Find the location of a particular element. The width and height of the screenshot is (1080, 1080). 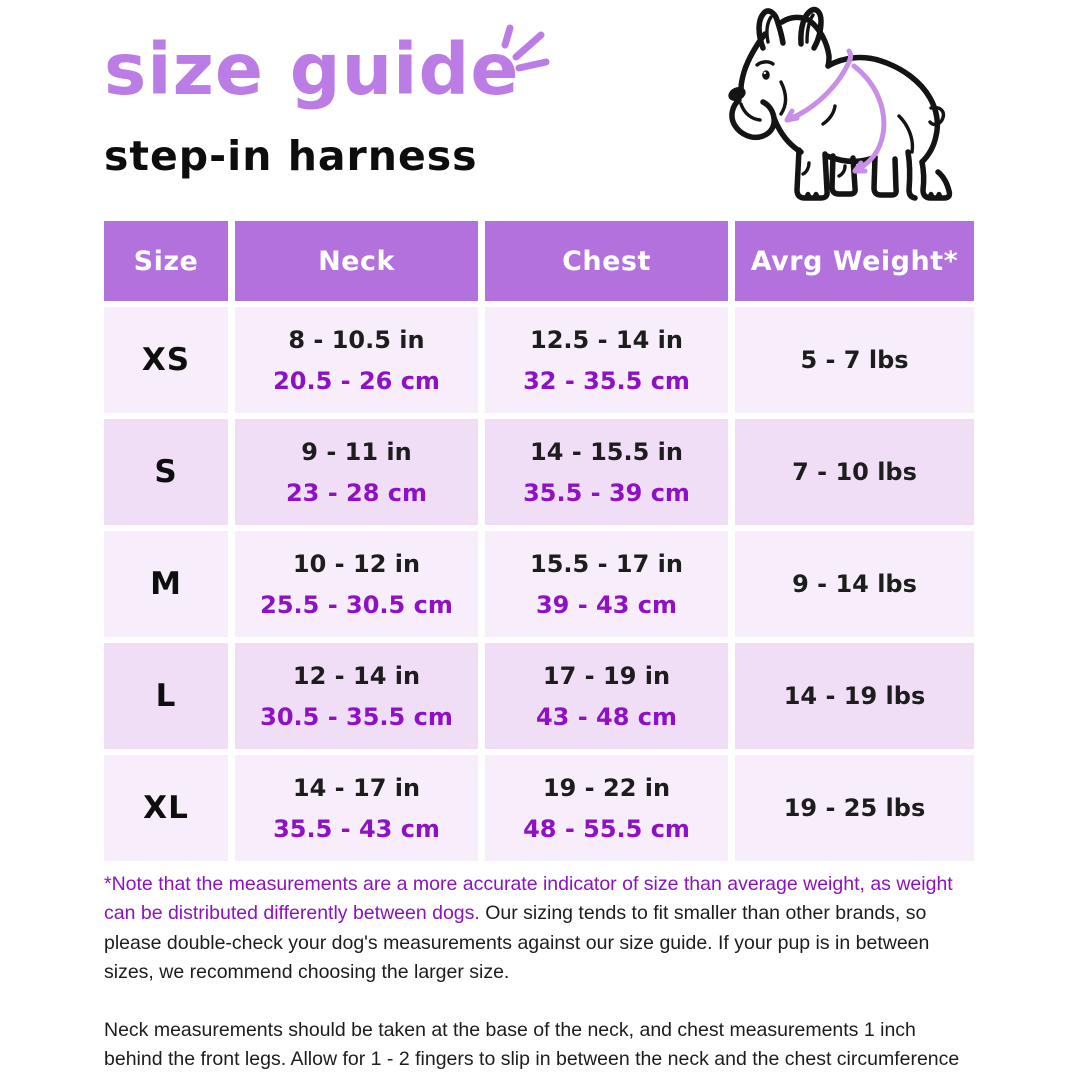

page-subtitle: step-in harness is located at coordinates (291, 156).